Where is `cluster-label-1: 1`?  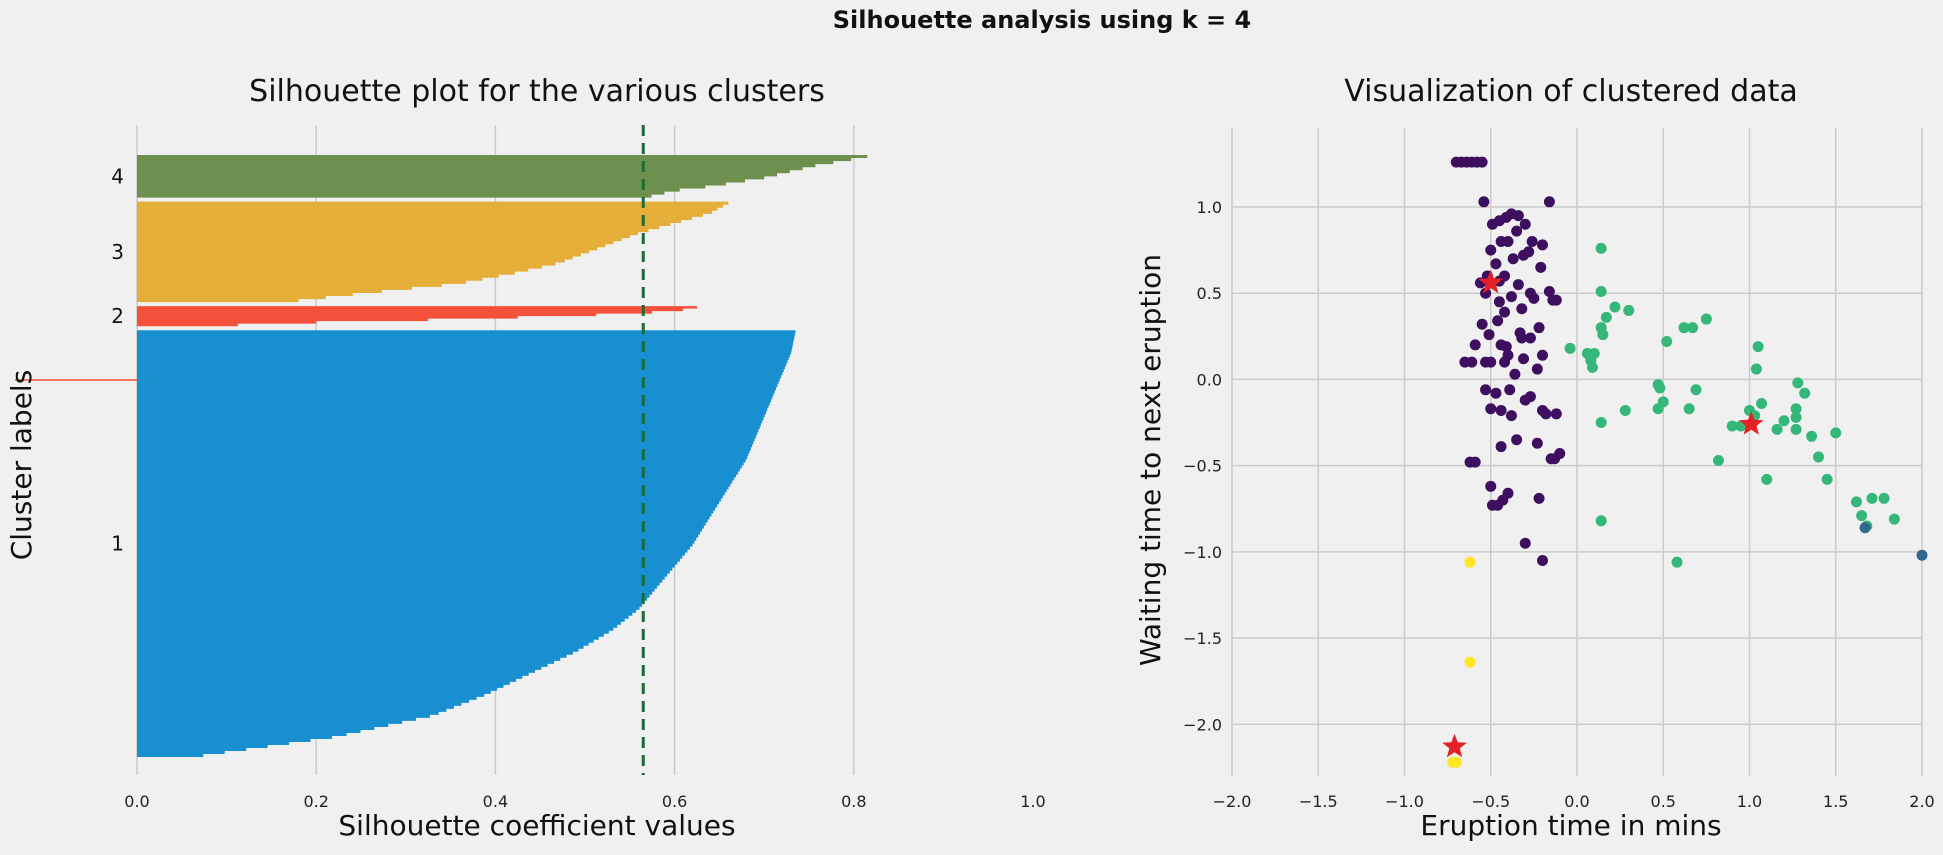
cluster-label-1: 1 is located at coordinates (117, 544).